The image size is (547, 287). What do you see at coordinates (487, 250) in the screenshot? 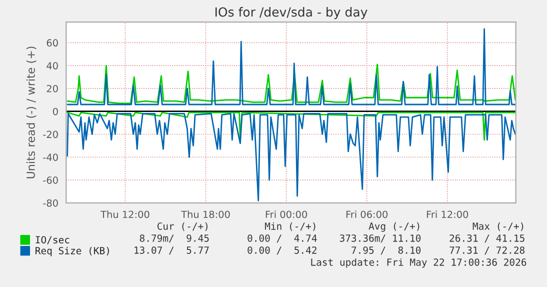
I see `text: 77.31 / 72.28` at bounding box center [487, 250].